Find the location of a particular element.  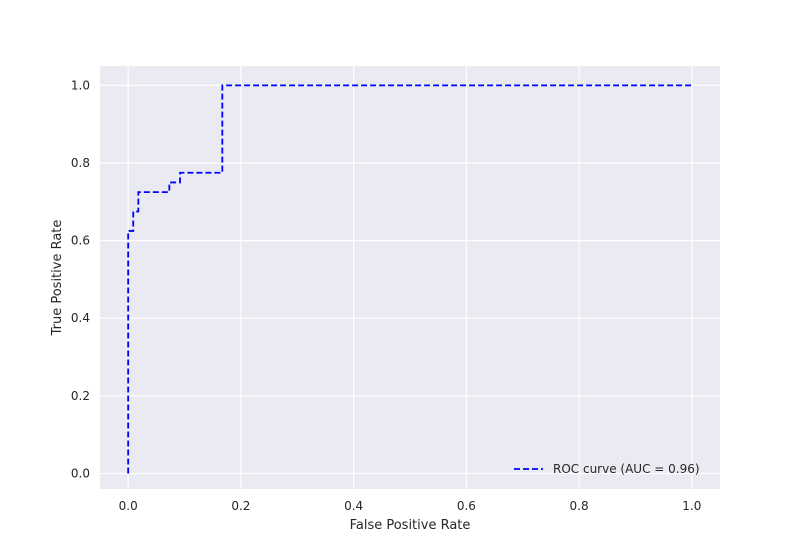

x-tick-label: 0.6 is located at coordinates (466, 506).